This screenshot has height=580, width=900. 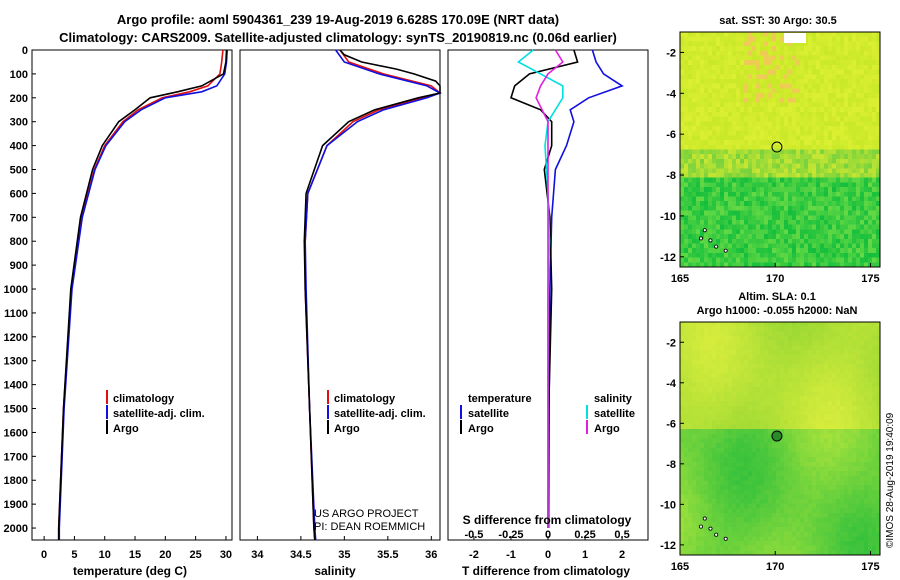 What do you see at coordinates (196, 555) in the screenshot?
I see `temperature-tick-label: 25` at bounding box center [196, 555].